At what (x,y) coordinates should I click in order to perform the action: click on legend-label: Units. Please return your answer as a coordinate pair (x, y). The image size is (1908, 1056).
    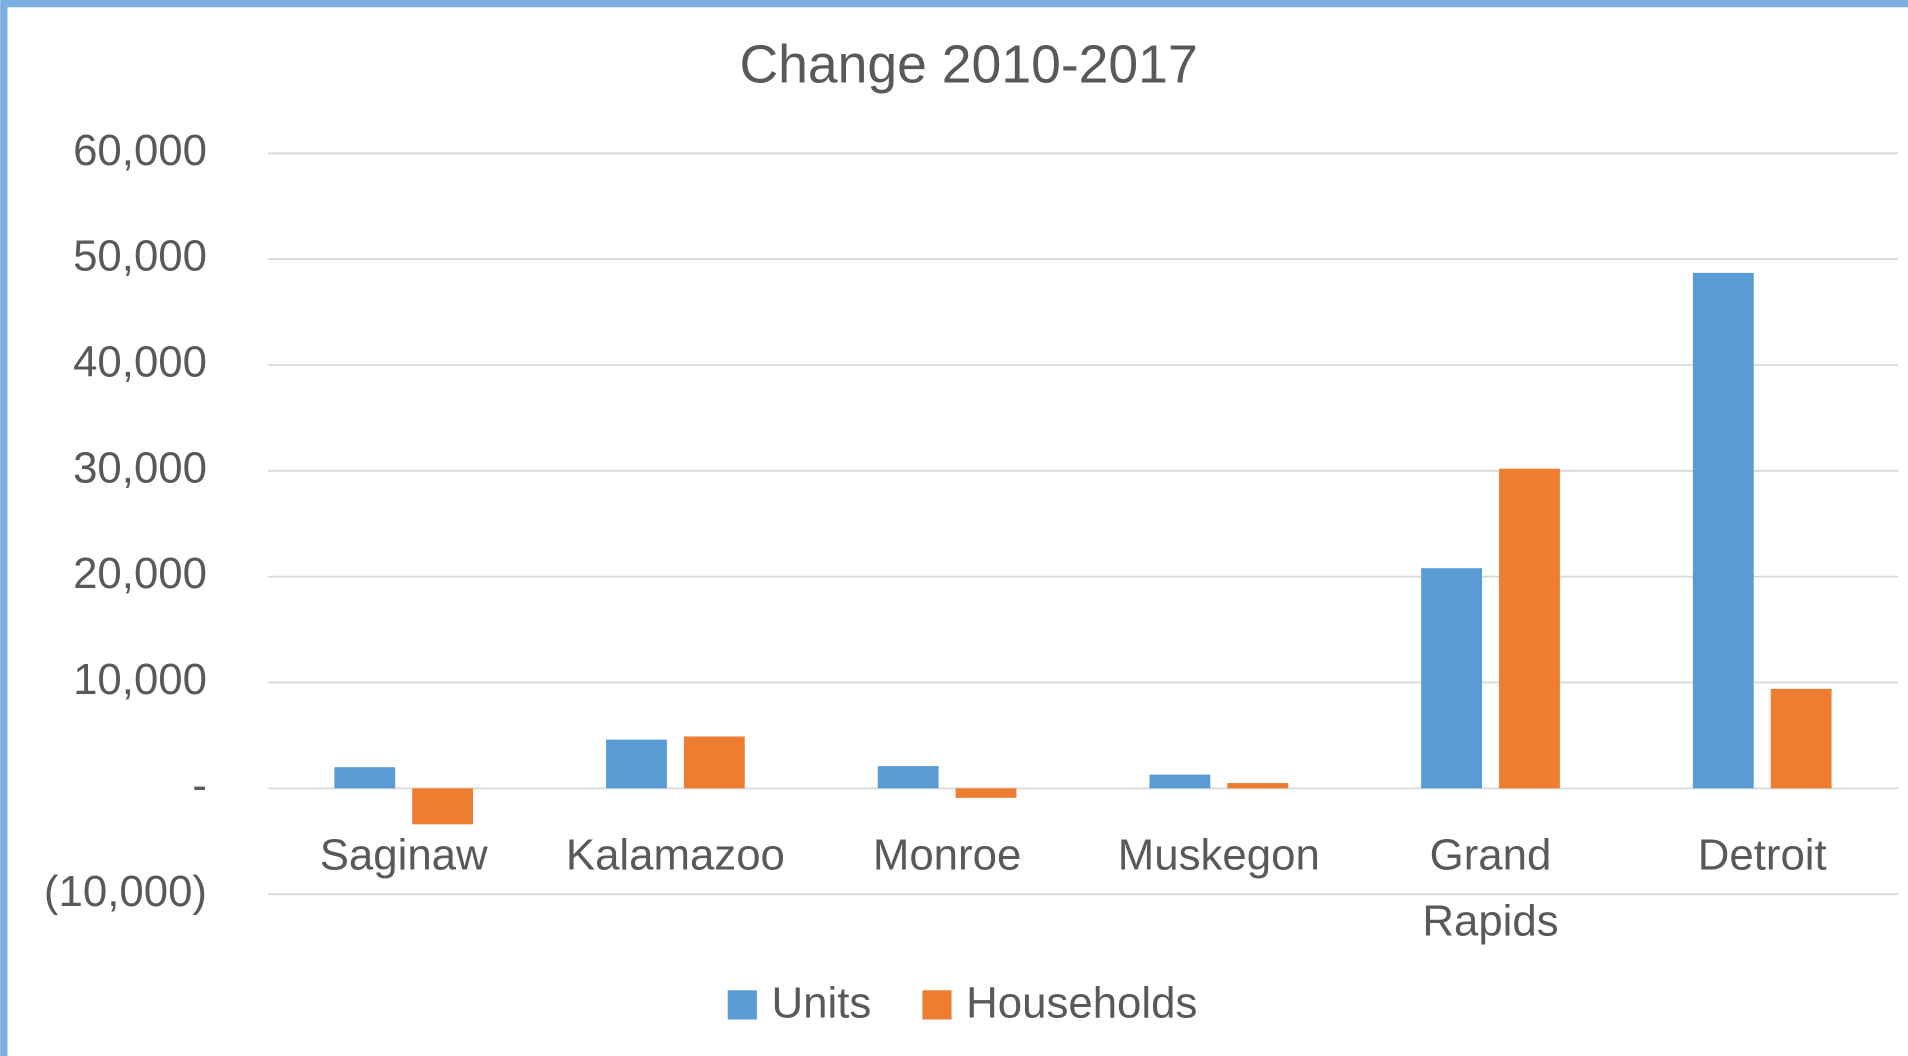
    Looking at the image, I should click on (822, 1003).